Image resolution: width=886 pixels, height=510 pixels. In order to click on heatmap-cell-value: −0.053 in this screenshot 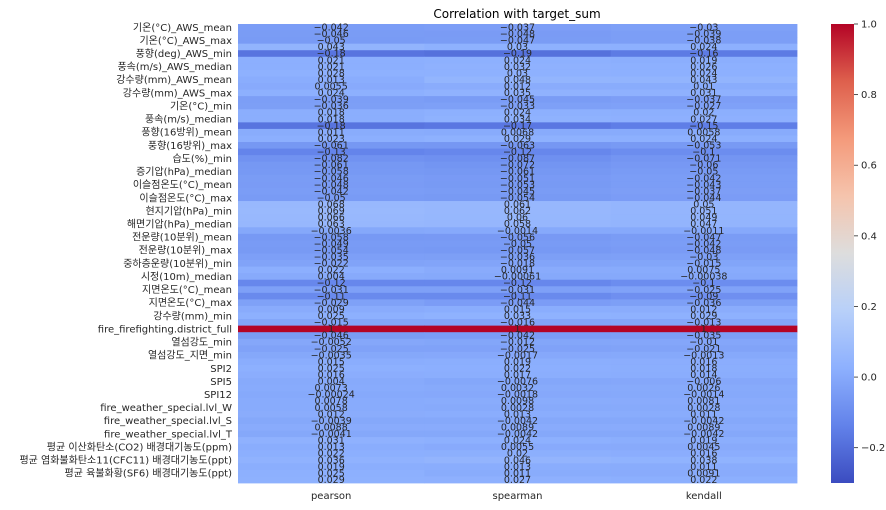, I will do `click(703, 146)`.